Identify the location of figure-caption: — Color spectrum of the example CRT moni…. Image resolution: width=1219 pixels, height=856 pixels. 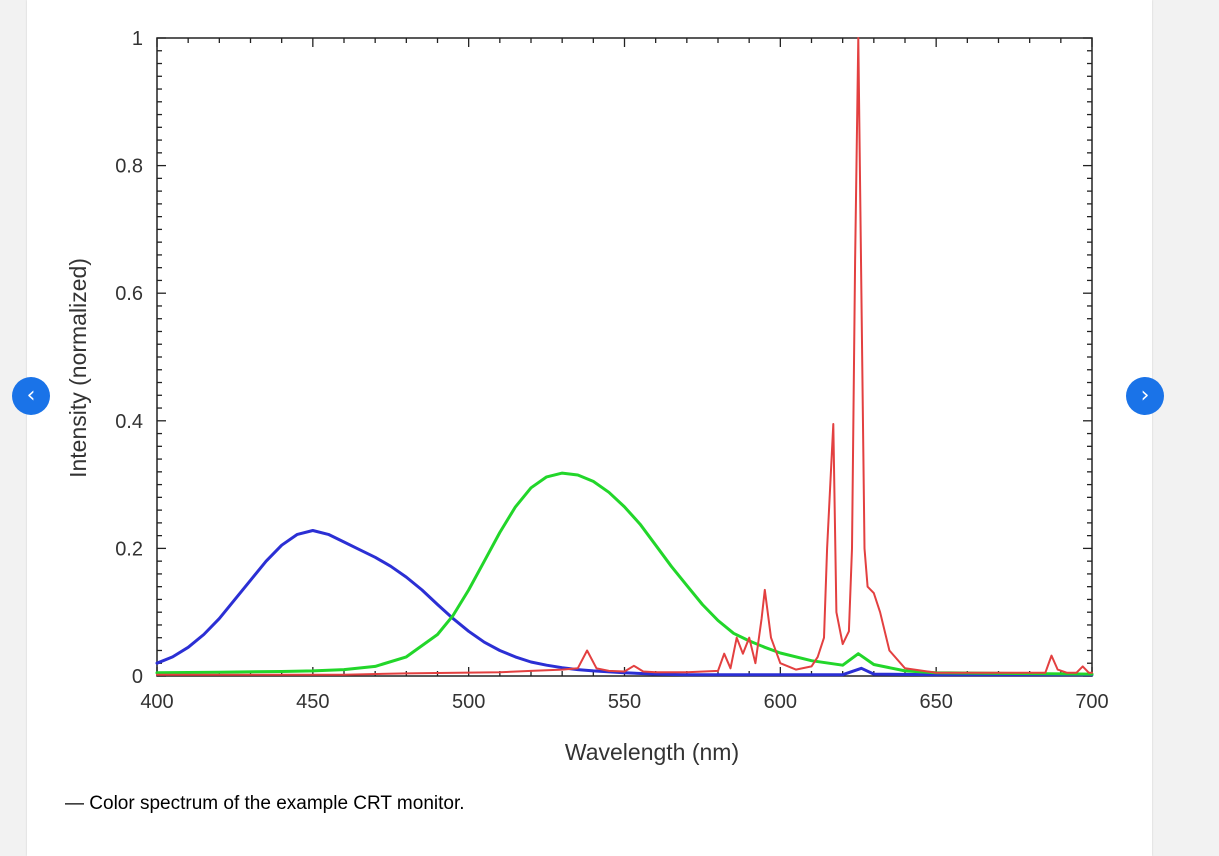
(265, 803).